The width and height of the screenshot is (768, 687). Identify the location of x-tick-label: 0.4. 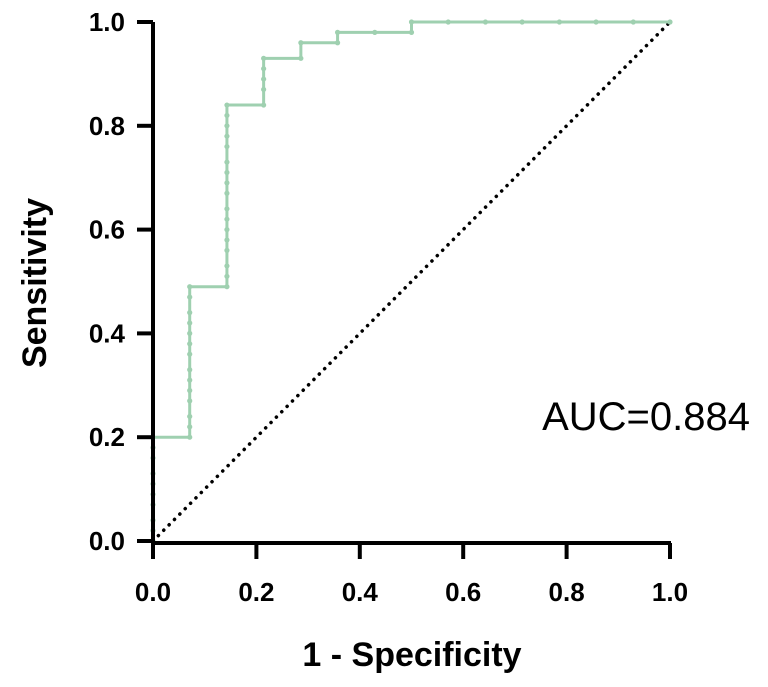
(360, 592).